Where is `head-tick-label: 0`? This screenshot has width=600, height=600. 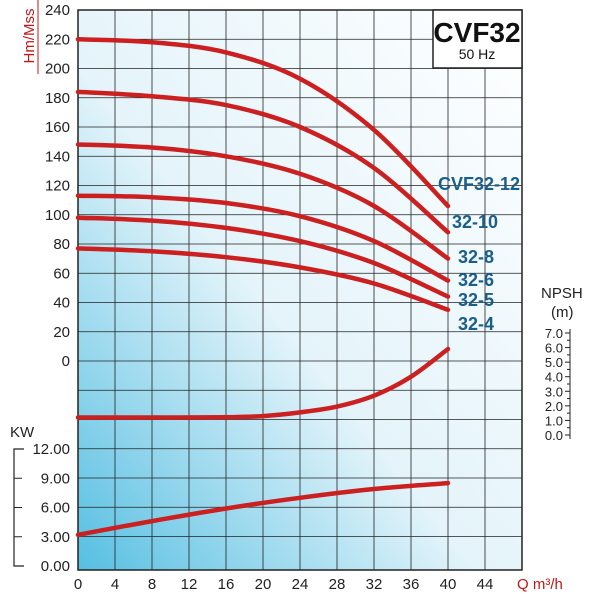 head-tick-label: 0 is located at coordinates (66, 361).